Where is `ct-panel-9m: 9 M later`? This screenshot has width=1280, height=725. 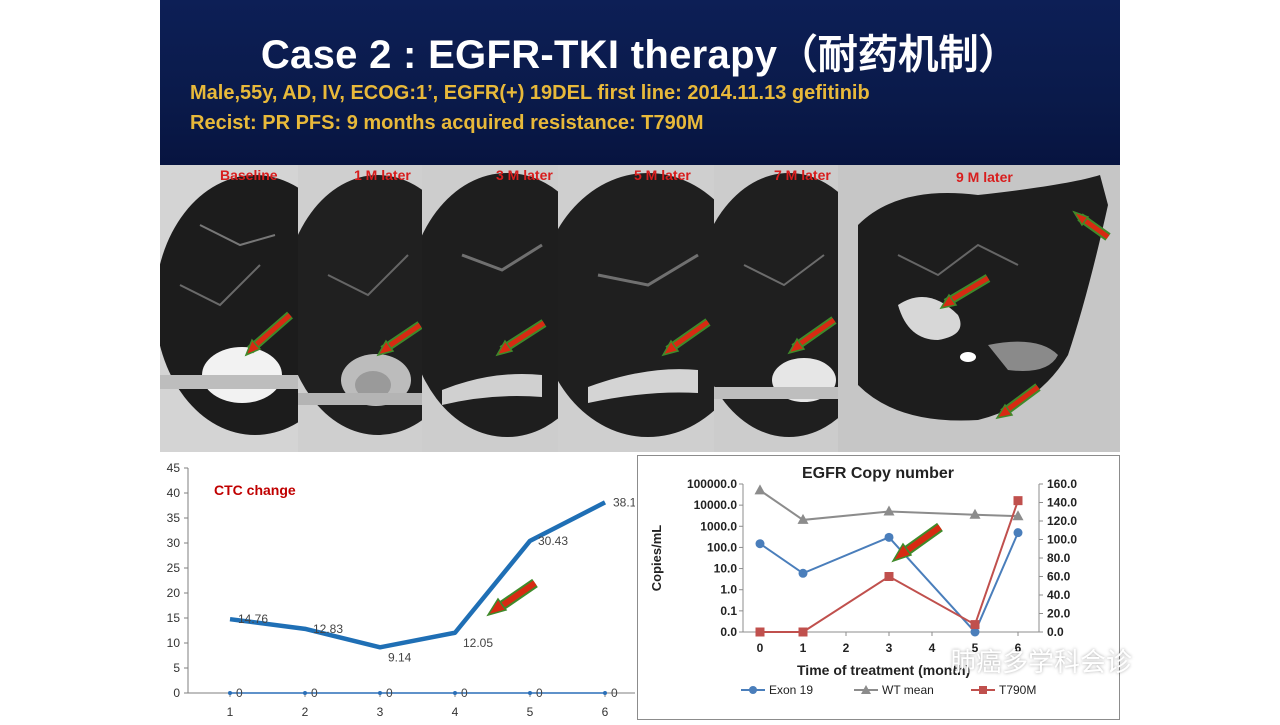
ct-panel-9m: 9 M later is located at coordinates (979, 308).